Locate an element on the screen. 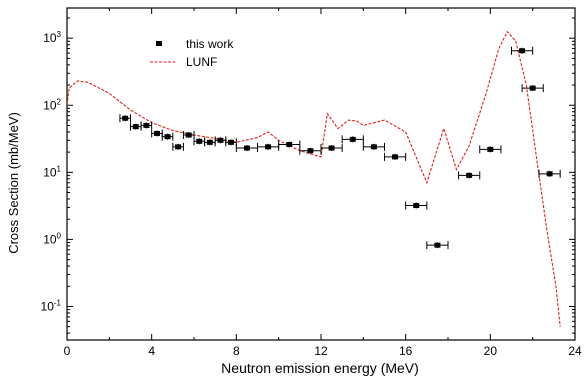  y-tick-label: 10³ is located at coordinates (52, 37).